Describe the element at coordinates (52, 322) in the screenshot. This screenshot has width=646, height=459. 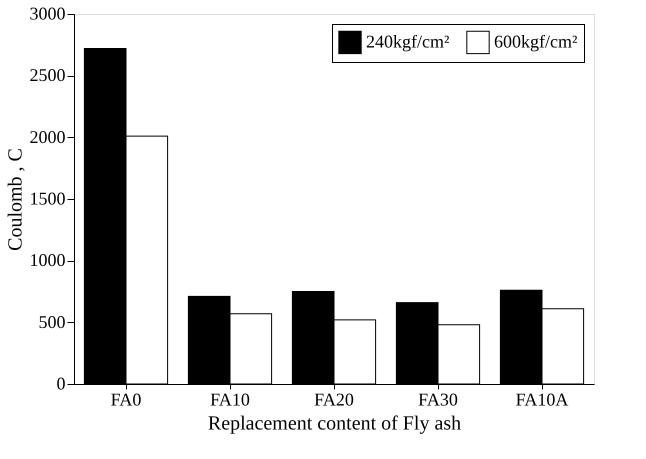
I see `y-tick-label: 500` at that location.